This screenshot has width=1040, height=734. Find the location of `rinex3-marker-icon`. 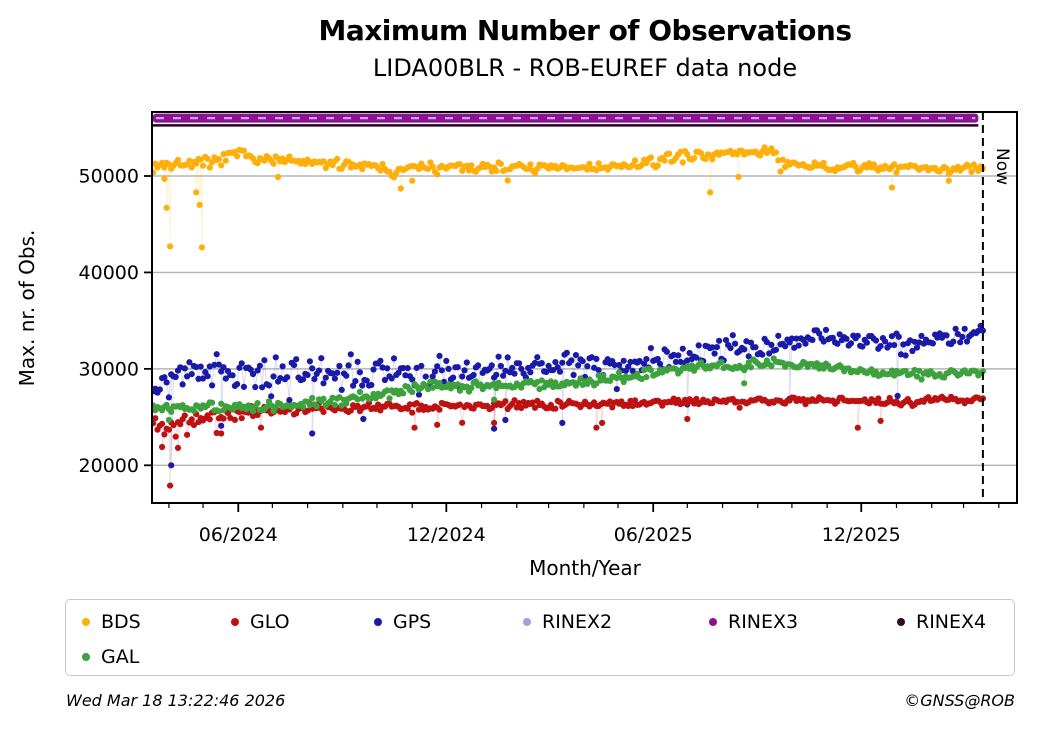

rinex3-marker-icon is located at coordinates (713, 622).